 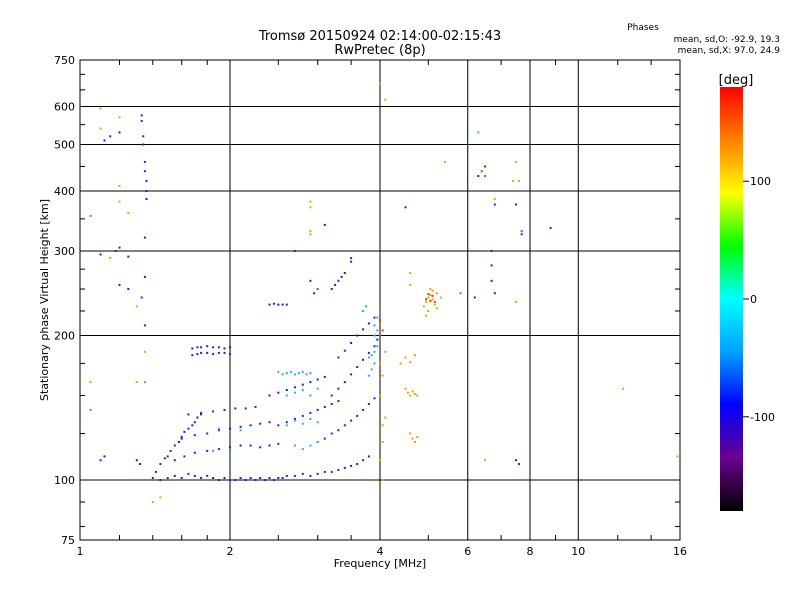 I want to click on phase-info-heading: Phases, so click(x=643, y=28).